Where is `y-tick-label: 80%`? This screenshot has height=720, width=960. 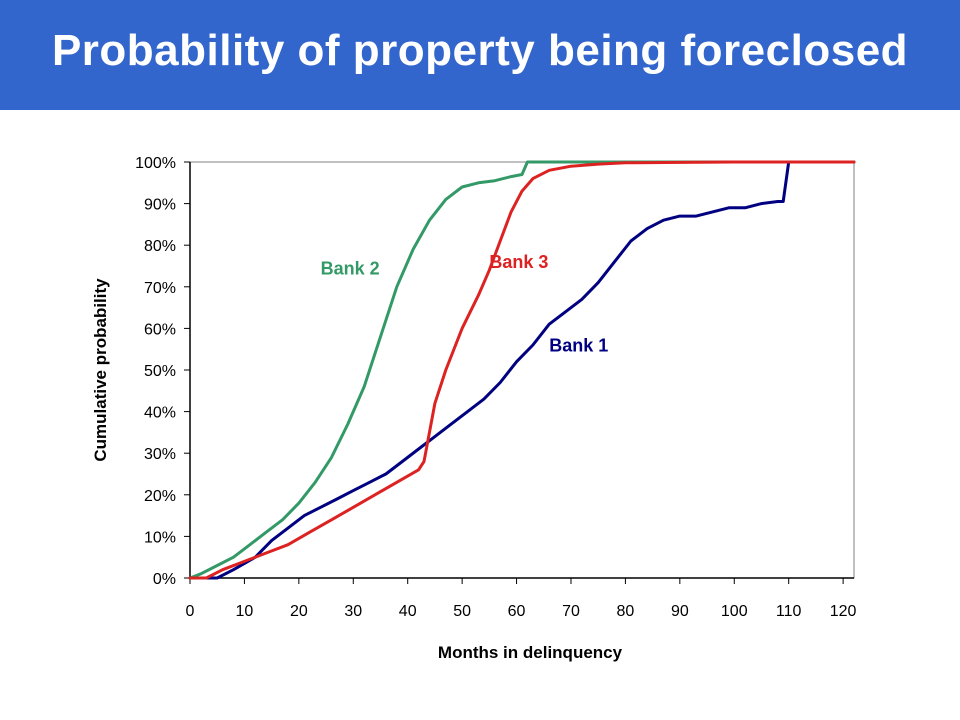 y-tick-label: 80% is located at coordinates (160, 246).